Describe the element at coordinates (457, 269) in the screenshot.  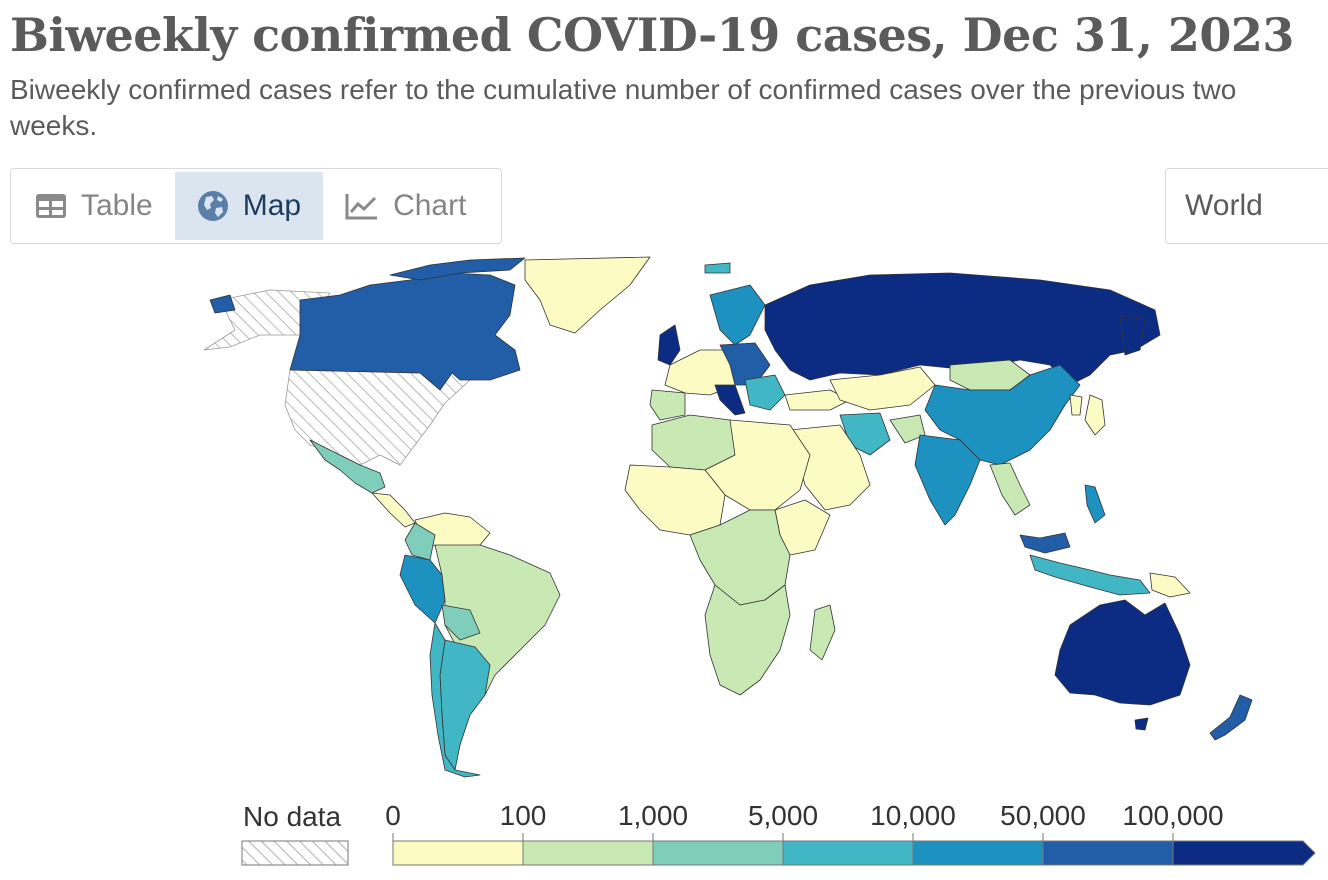
I see `canada-arctic` at that location.